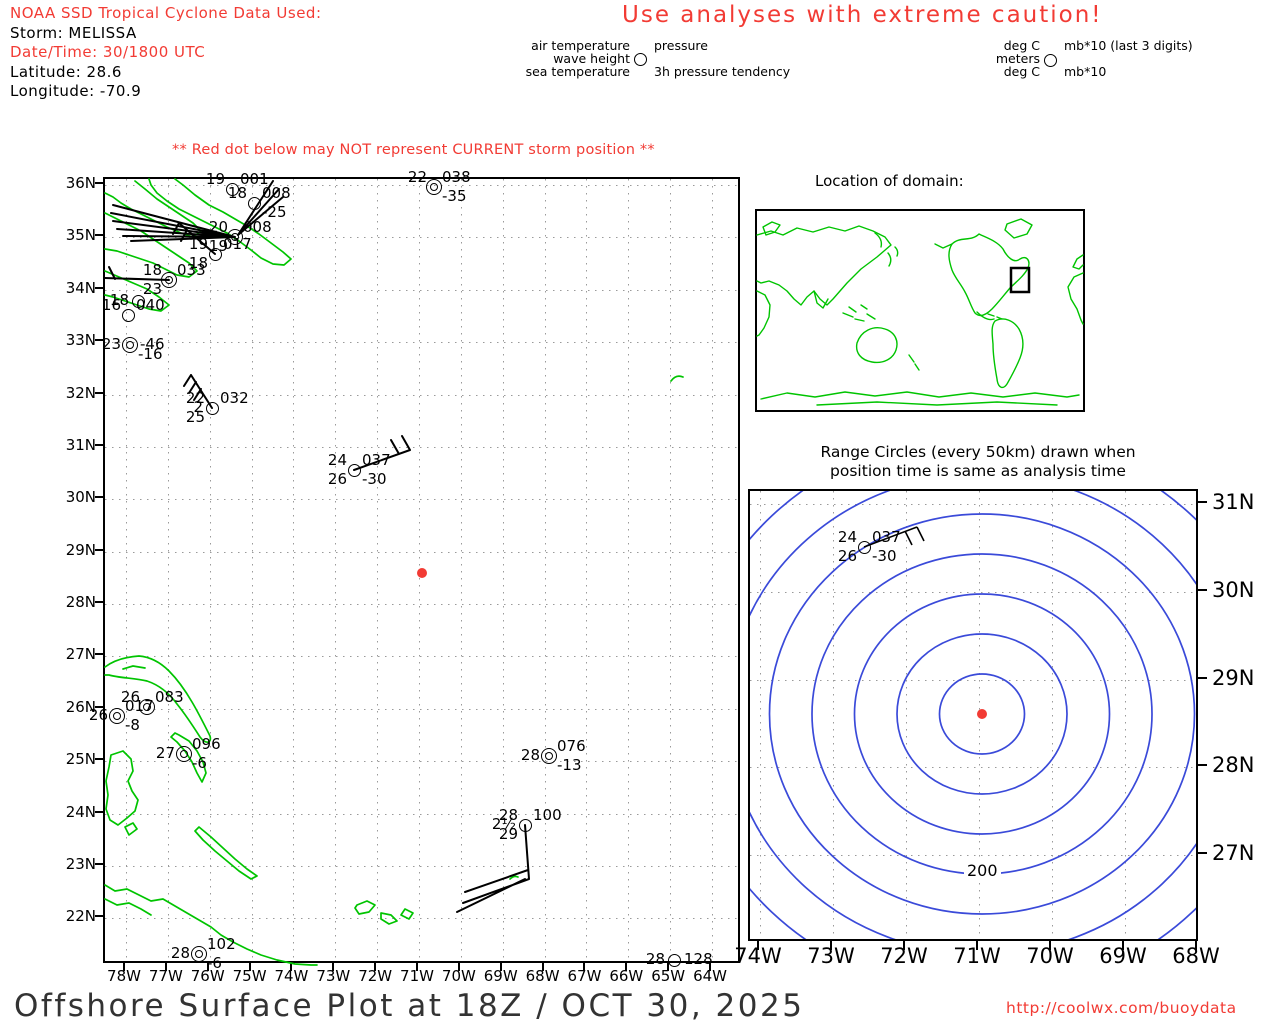 This screenshot has width=1280, height=1024. I want to click on range-circle, so click(982, 714).